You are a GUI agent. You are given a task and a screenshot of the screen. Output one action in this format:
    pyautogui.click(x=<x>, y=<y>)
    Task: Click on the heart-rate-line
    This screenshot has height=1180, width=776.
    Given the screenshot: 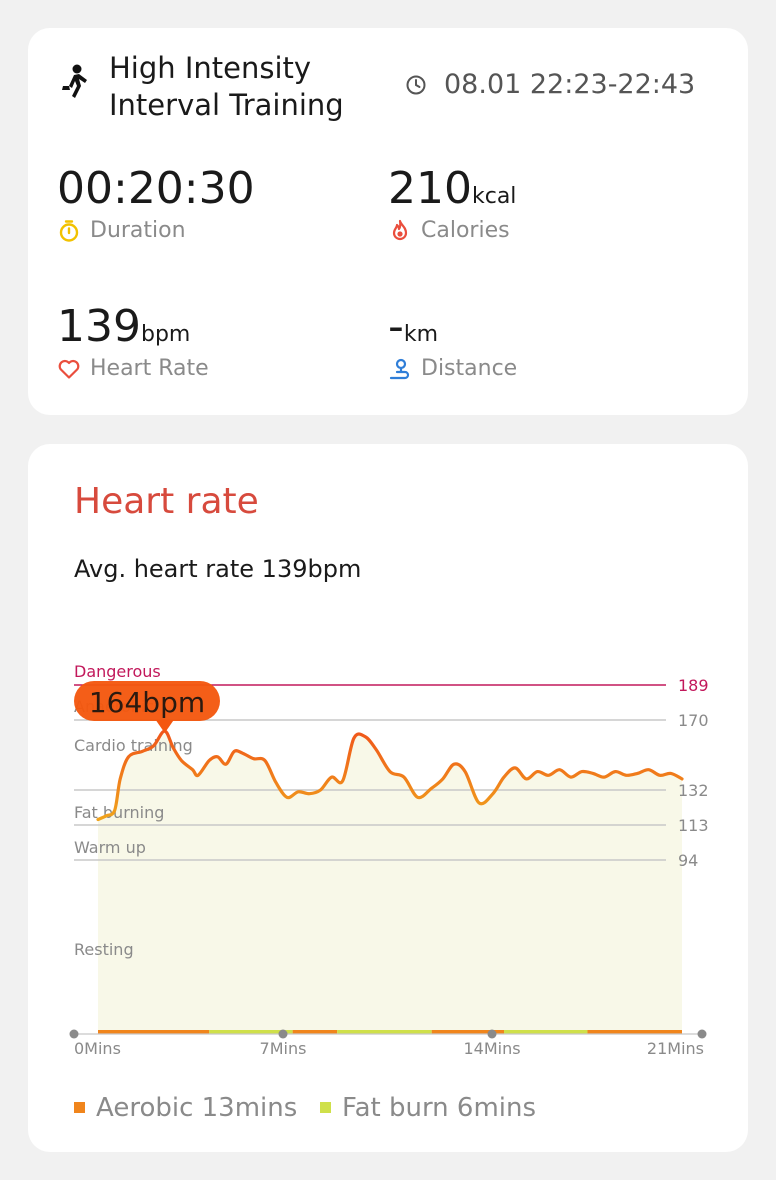 What is the action you would take?
    pyautogui.click(x=390, y=775)
    